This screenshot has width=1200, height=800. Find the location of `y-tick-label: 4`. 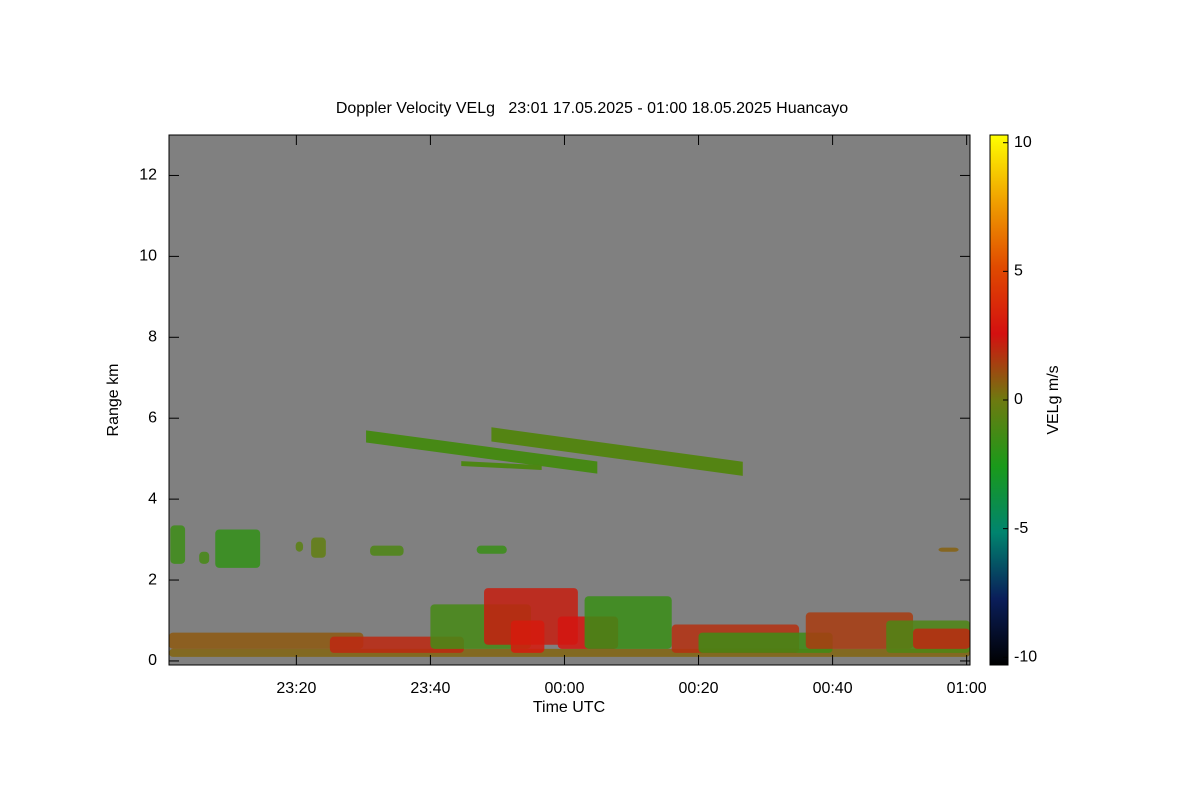

y-tick-label: 4 is located at coordinates (152, 498).